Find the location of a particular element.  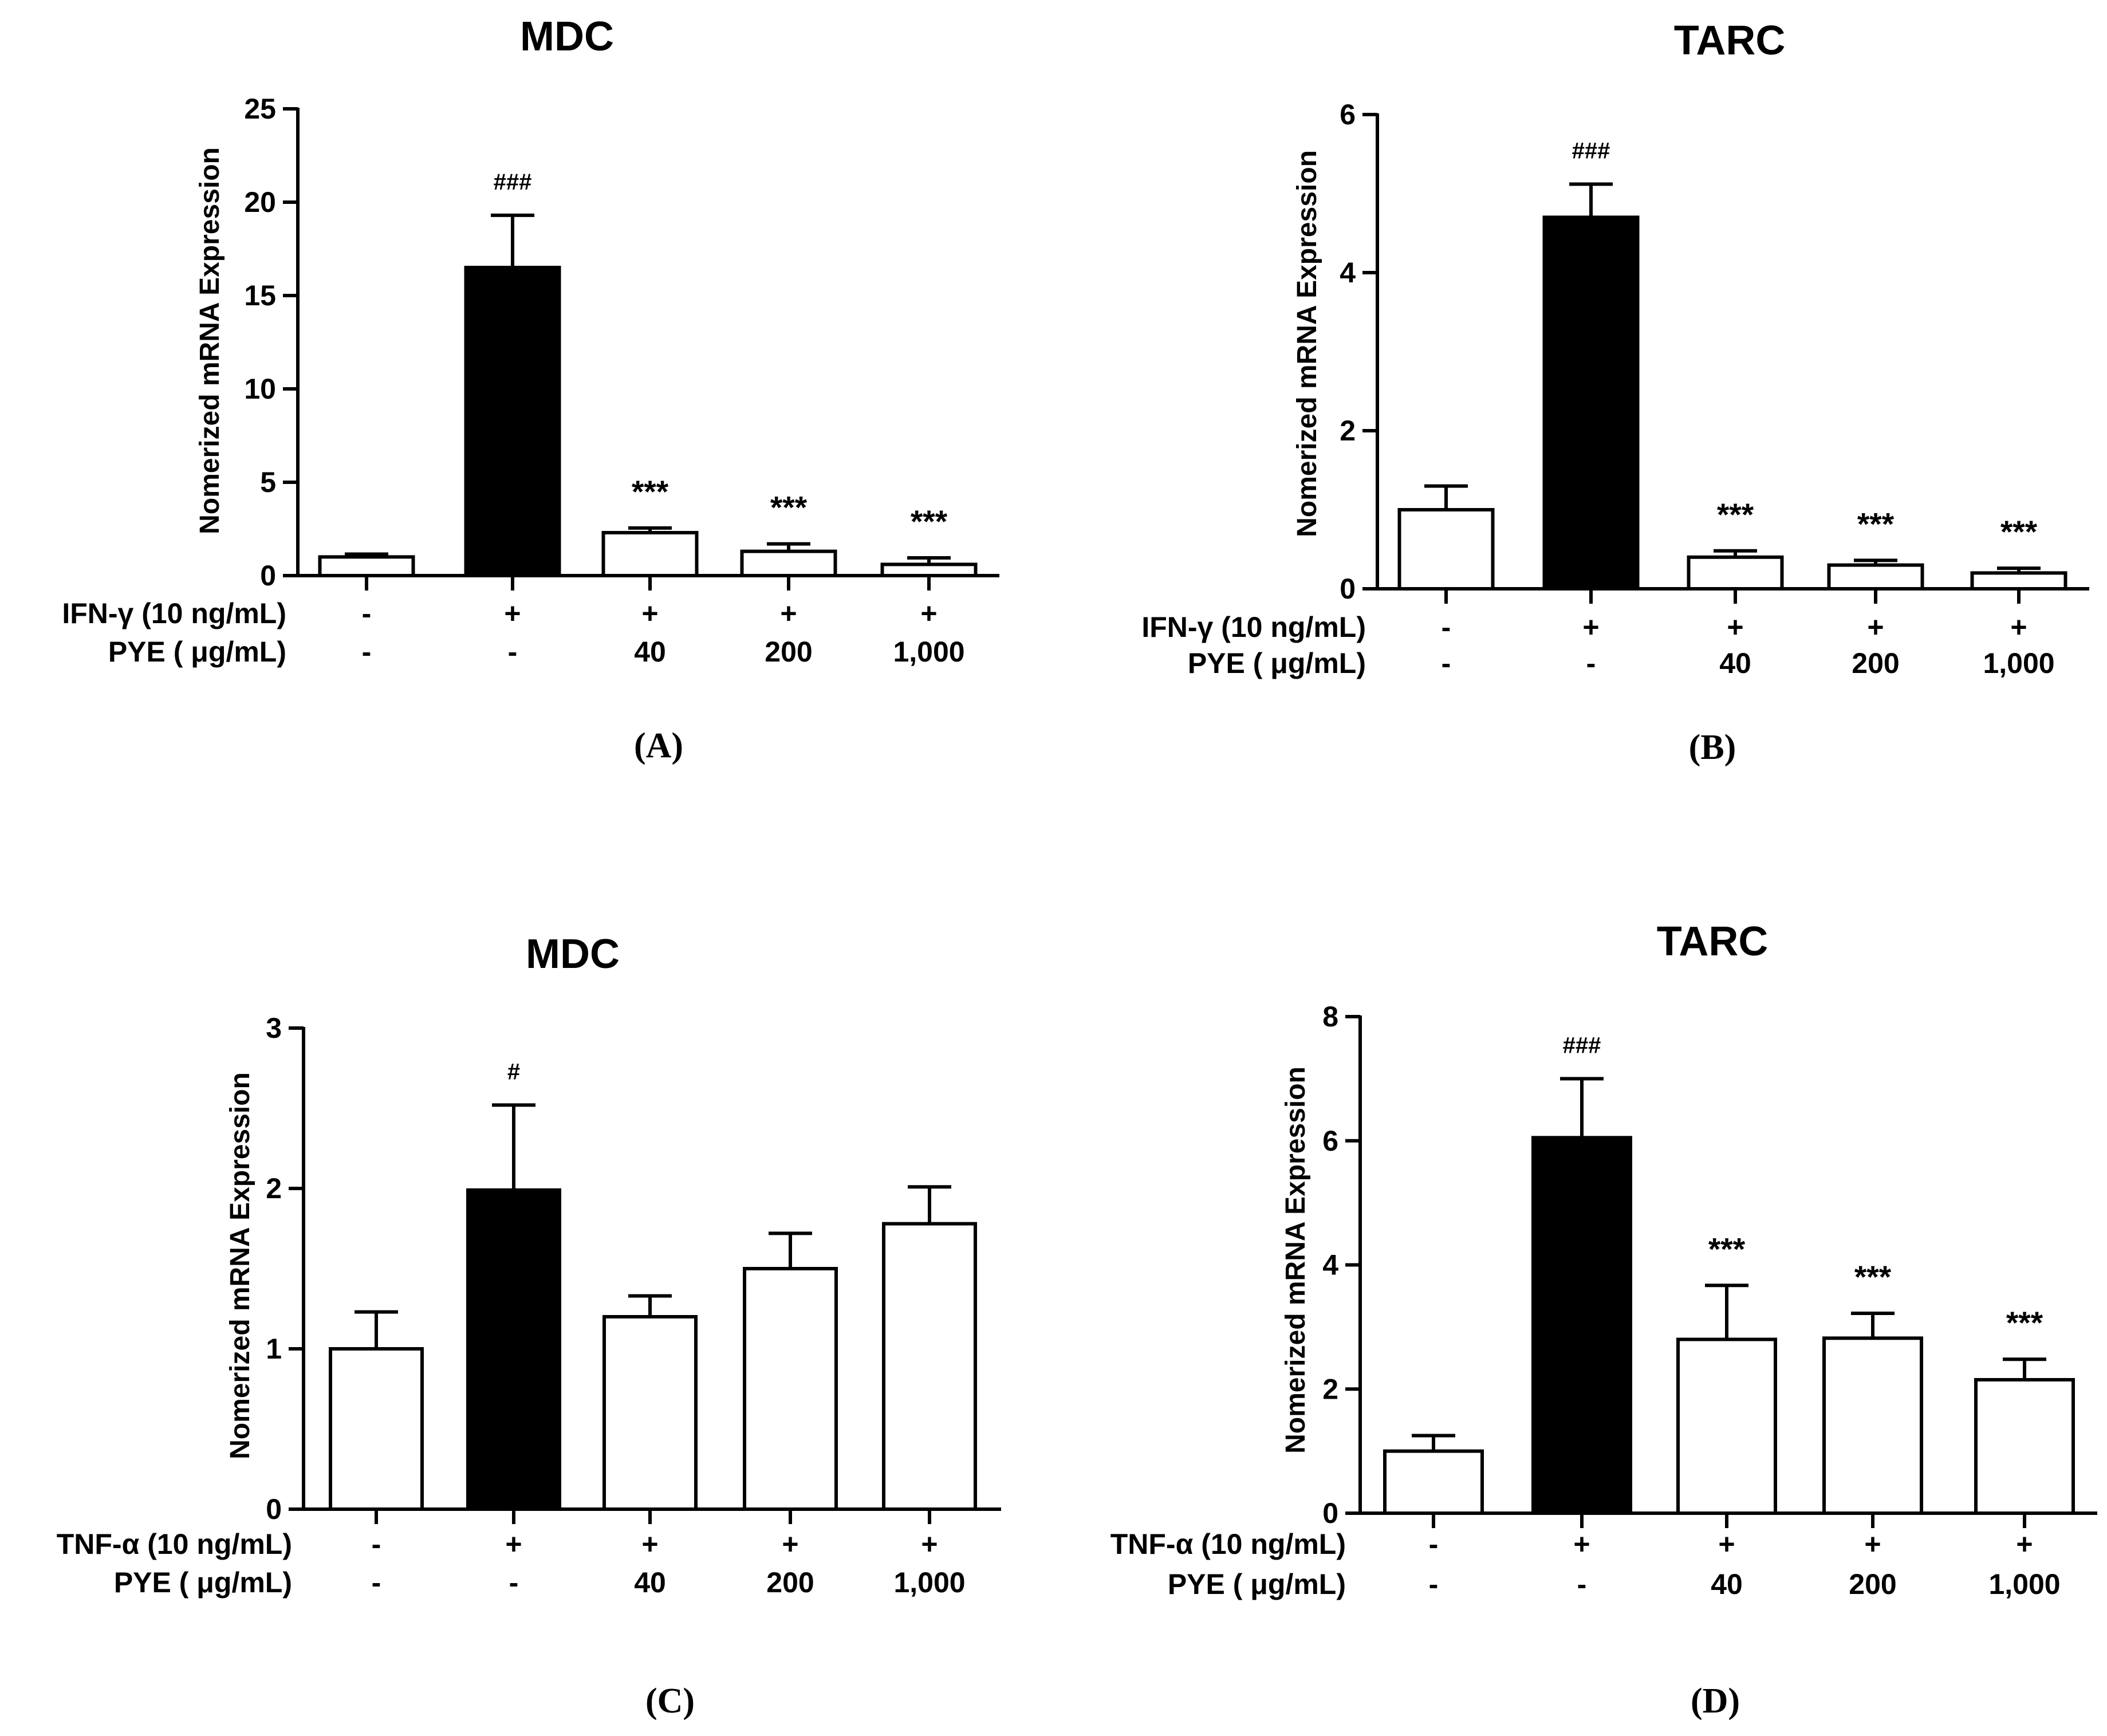

plot-area: ### *** *** *** 0 5 10 15 20 25 is located at coordinates (621, 342).